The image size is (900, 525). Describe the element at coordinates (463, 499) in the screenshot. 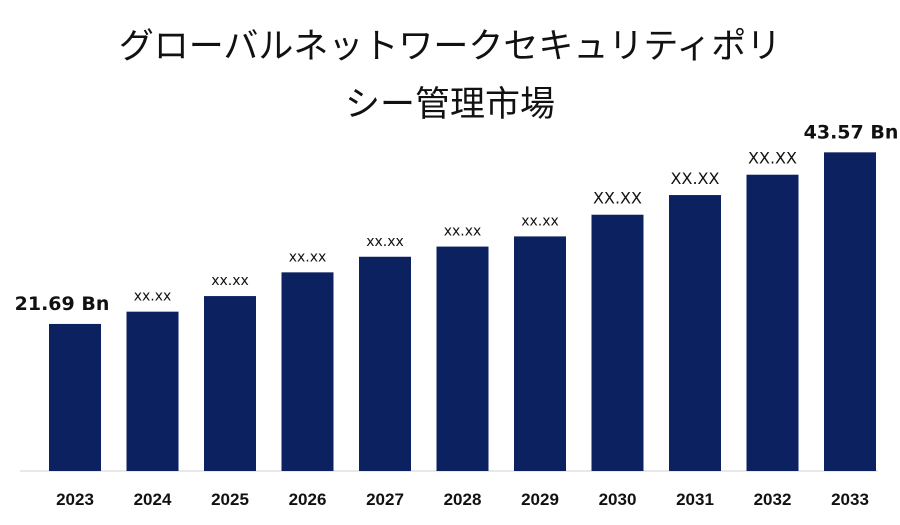

I see `x-tick-2028: 2028` at that location.